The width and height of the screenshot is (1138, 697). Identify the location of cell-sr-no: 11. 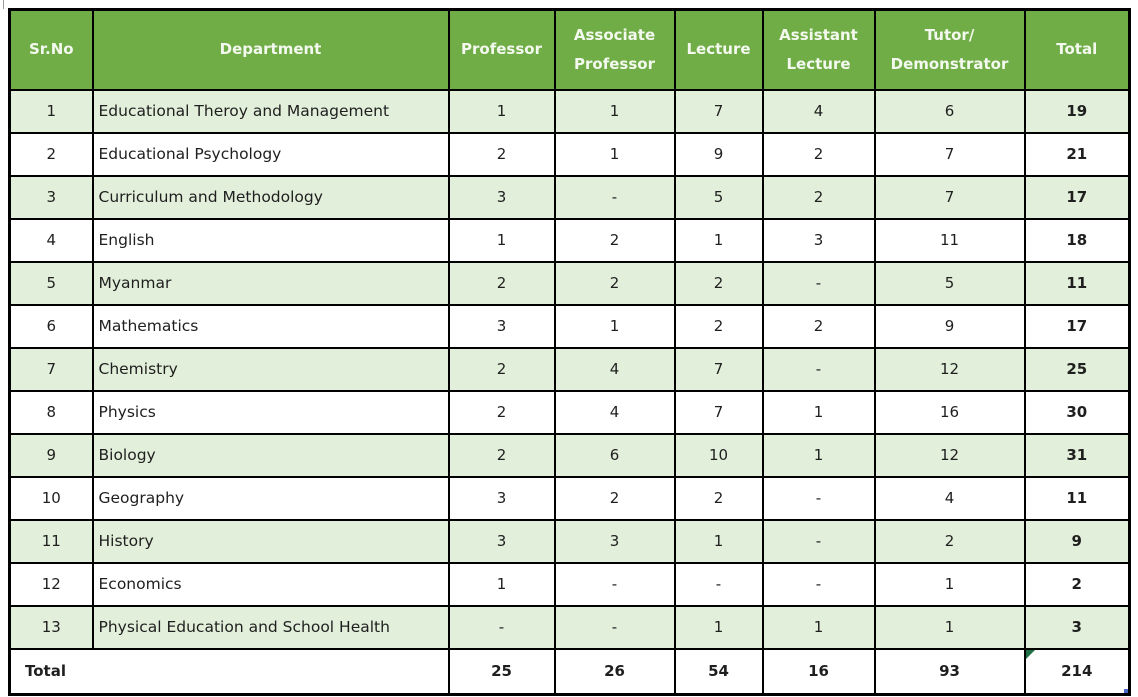
(51, 541).